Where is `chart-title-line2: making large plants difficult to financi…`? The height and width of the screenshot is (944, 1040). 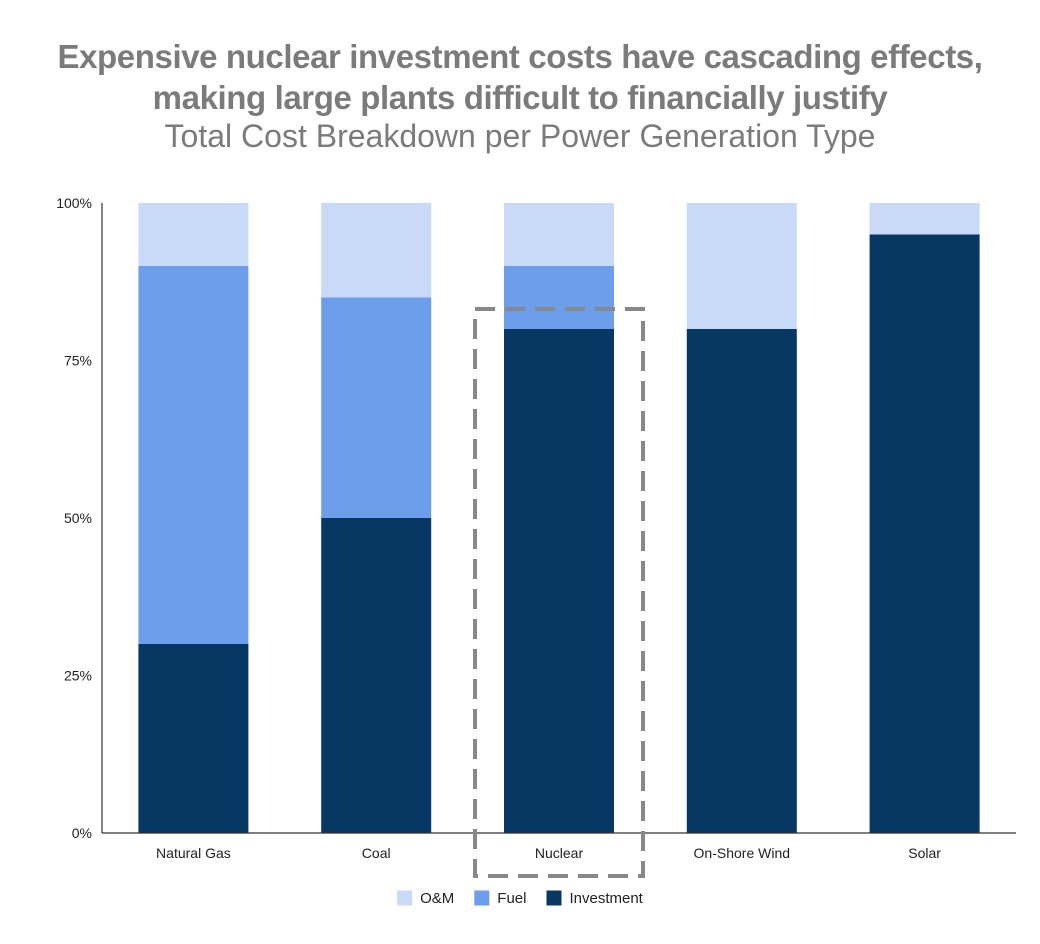 chart-title-line2: making large plants difficult to financi… is located at coordinates (520, 97).